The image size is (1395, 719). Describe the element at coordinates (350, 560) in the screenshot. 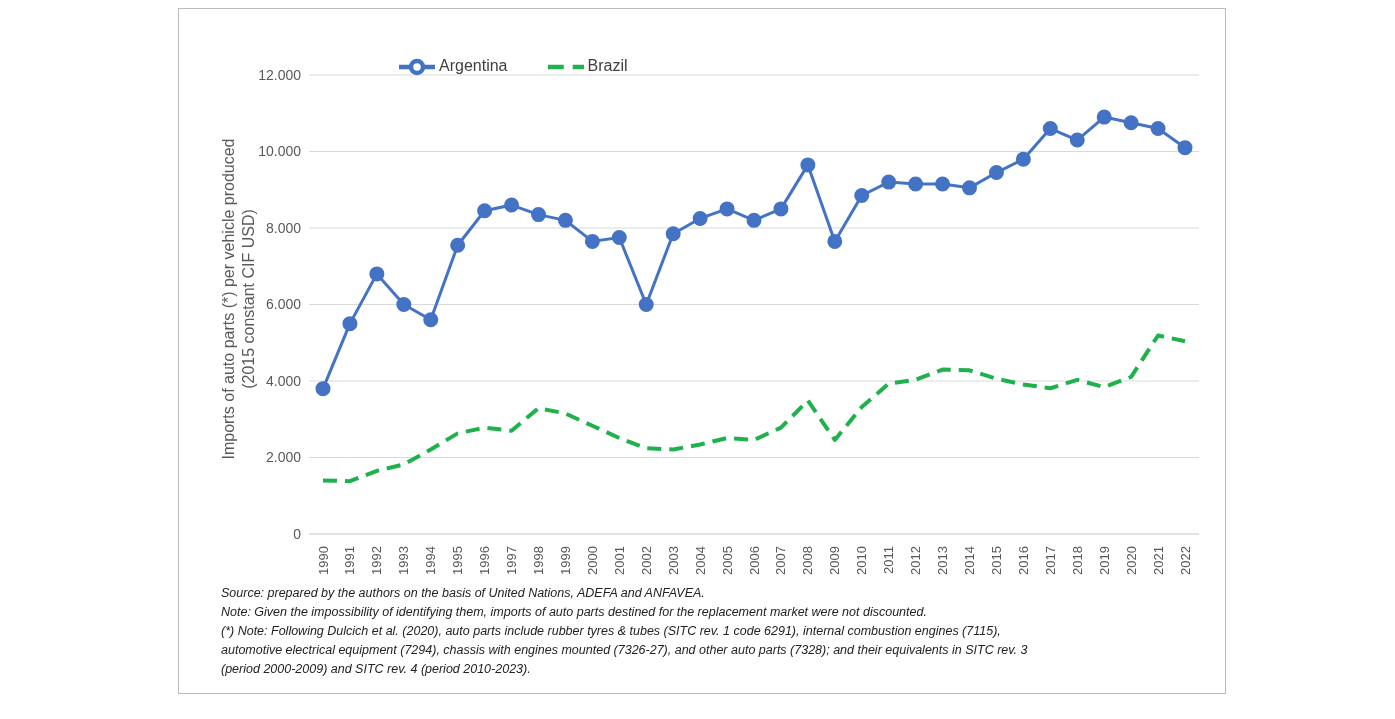

I see `x-tick-label: 1991` at that location.